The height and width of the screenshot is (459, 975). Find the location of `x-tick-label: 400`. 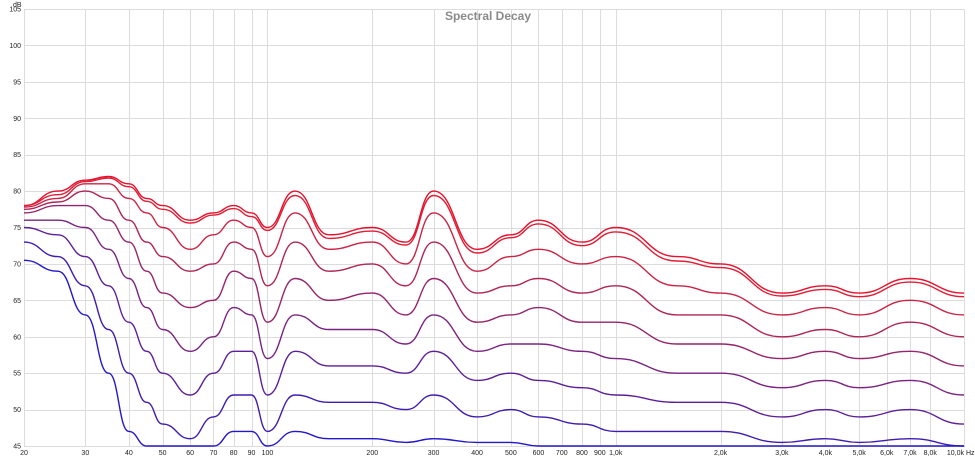

x-tick-label: 400 is located at coordinates (477, 453).